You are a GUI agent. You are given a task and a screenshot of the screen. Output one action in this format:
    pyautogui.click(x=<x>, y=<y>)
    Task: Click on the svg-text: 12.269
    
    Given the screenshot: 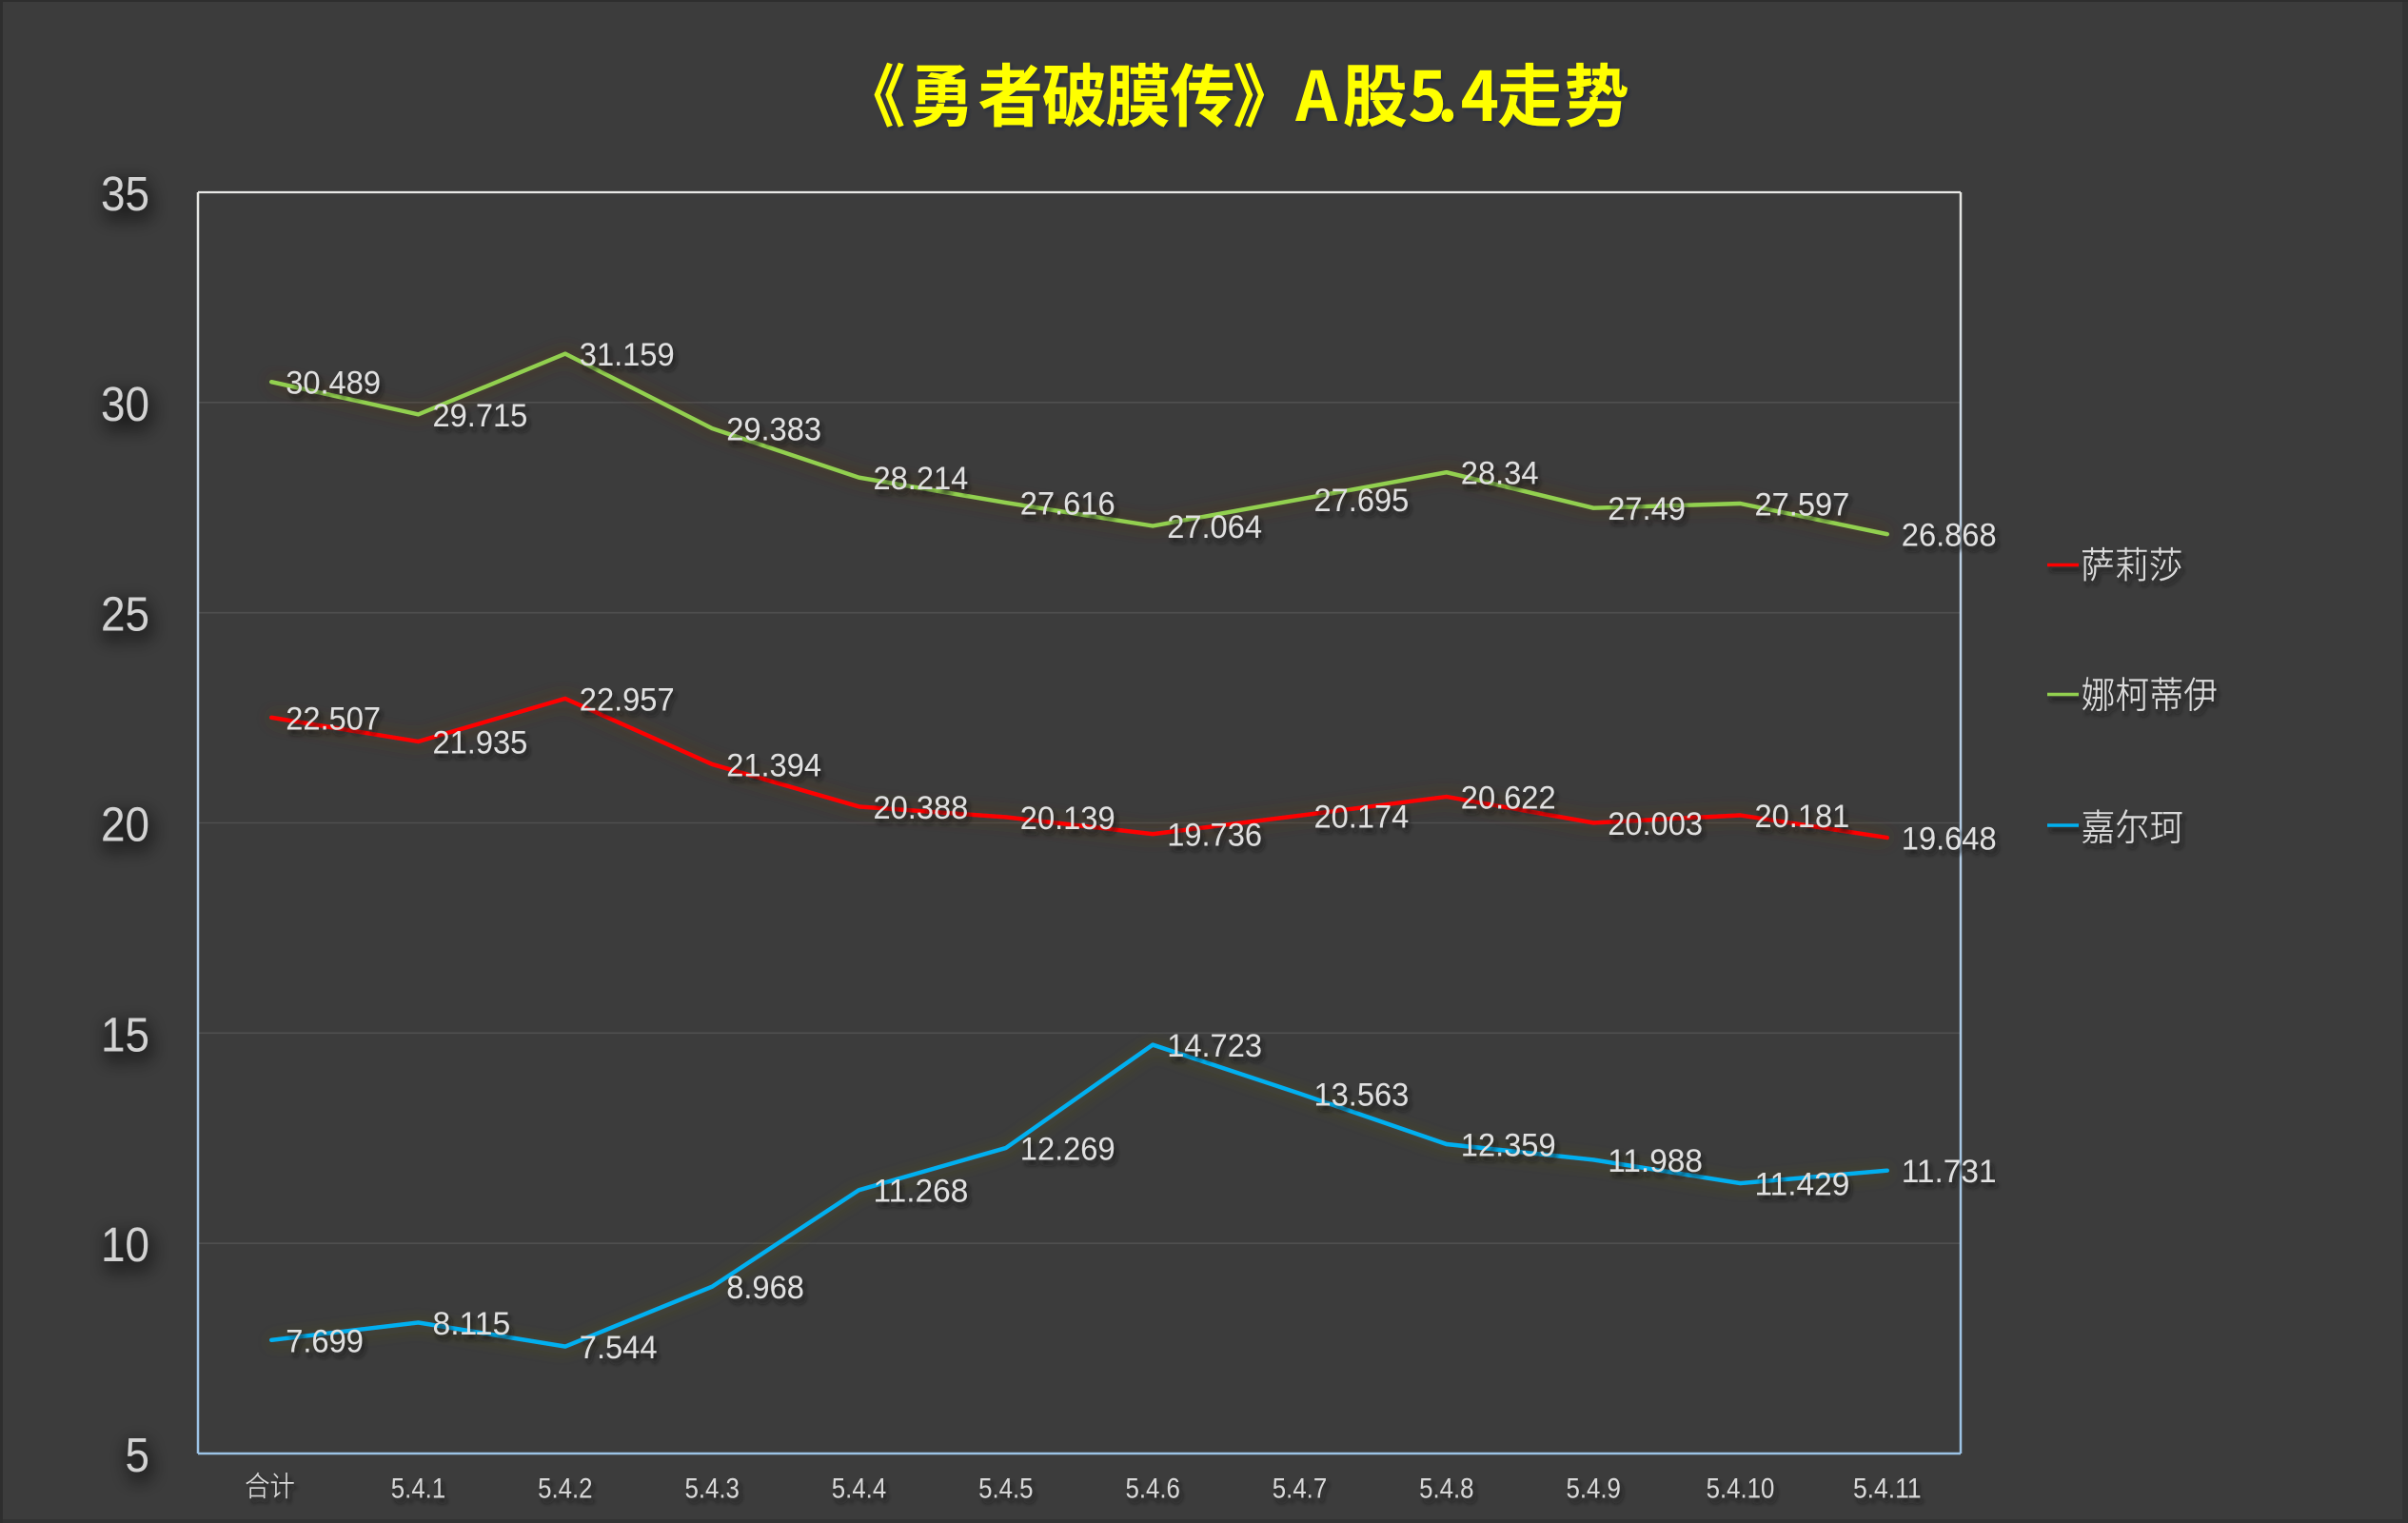 What is the action you would take?
    pyautogui.click(x=1067, y=1150)
    